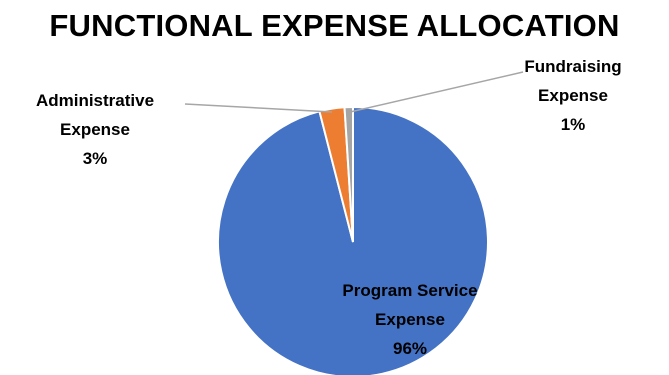  Describe the element at coordinates (95, 129) in the screenshot. I see `data-label-administrative-expense: Administrative Expense 3%` at that location.